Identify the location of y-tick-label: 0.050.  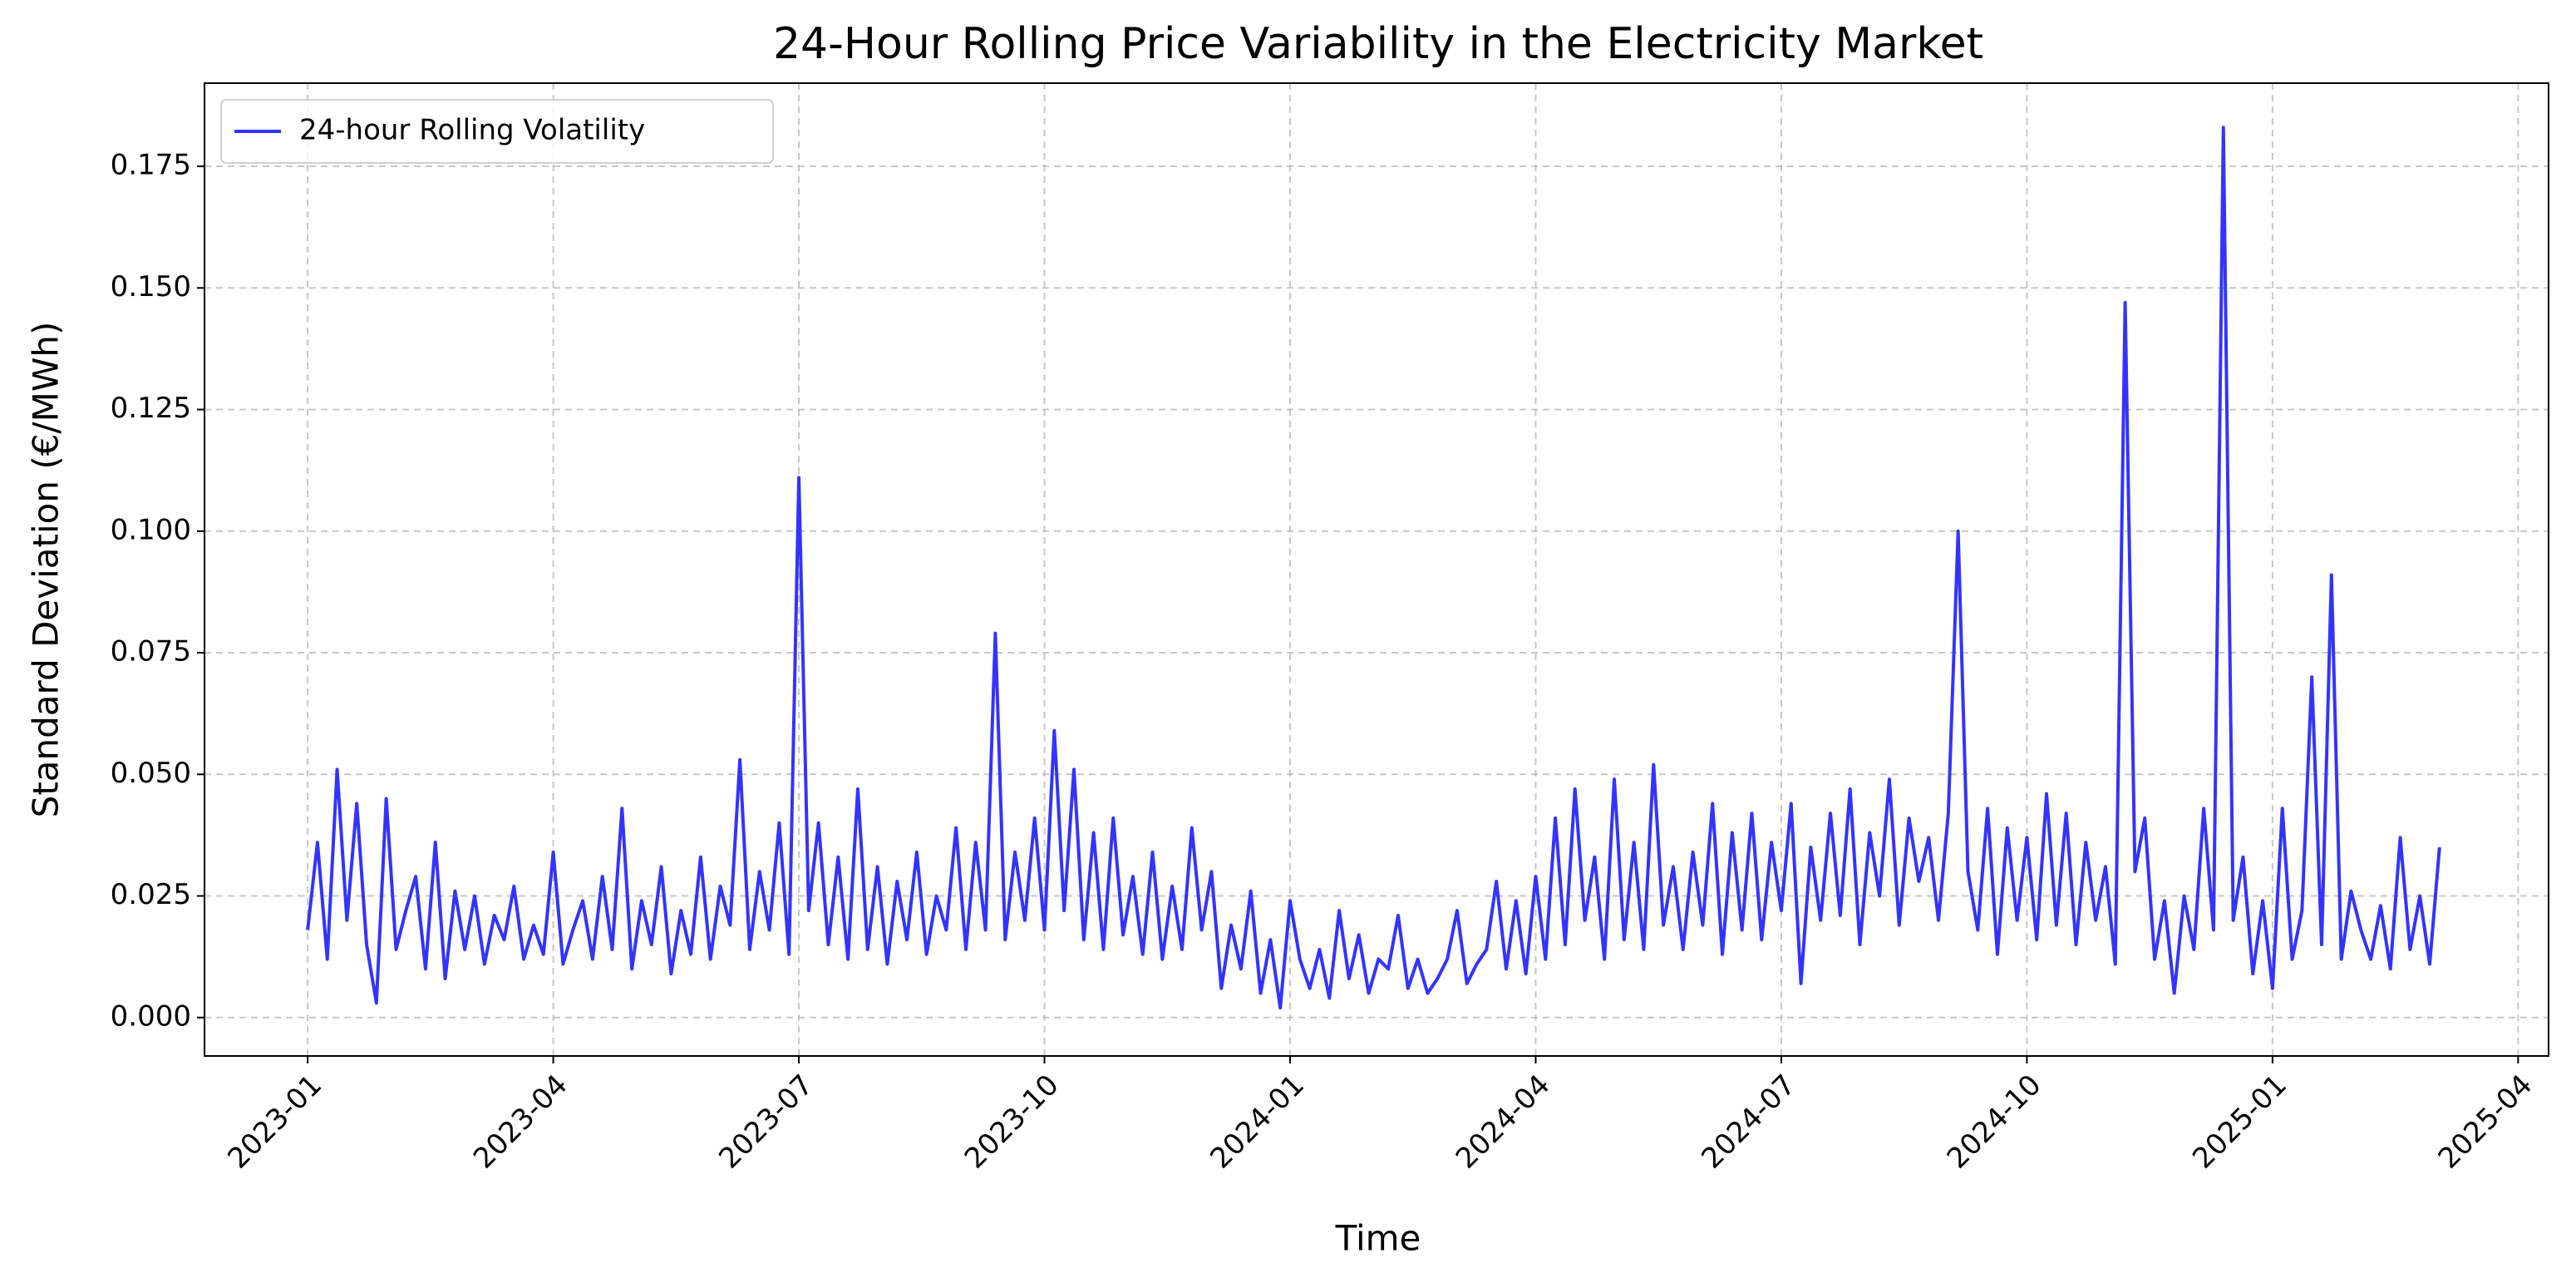
(151, 773).